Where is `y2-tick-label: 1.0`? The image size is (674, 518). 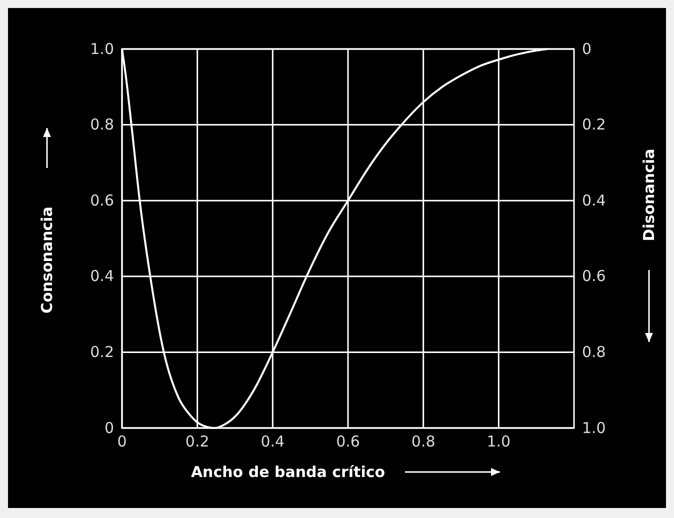
y2-tick-label: 1.0 is located at coordinates (594, 427).